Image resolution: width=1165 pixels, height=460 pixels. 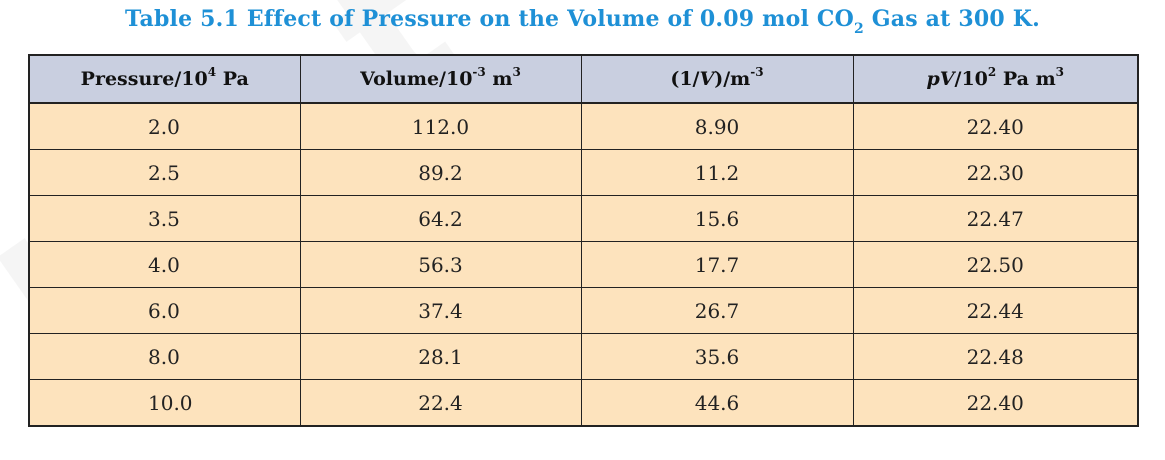 What do you see at coordinates (441, 356) in the screenshot?
I see `volume-cell: 28.1` at bounding box center [441, 356].